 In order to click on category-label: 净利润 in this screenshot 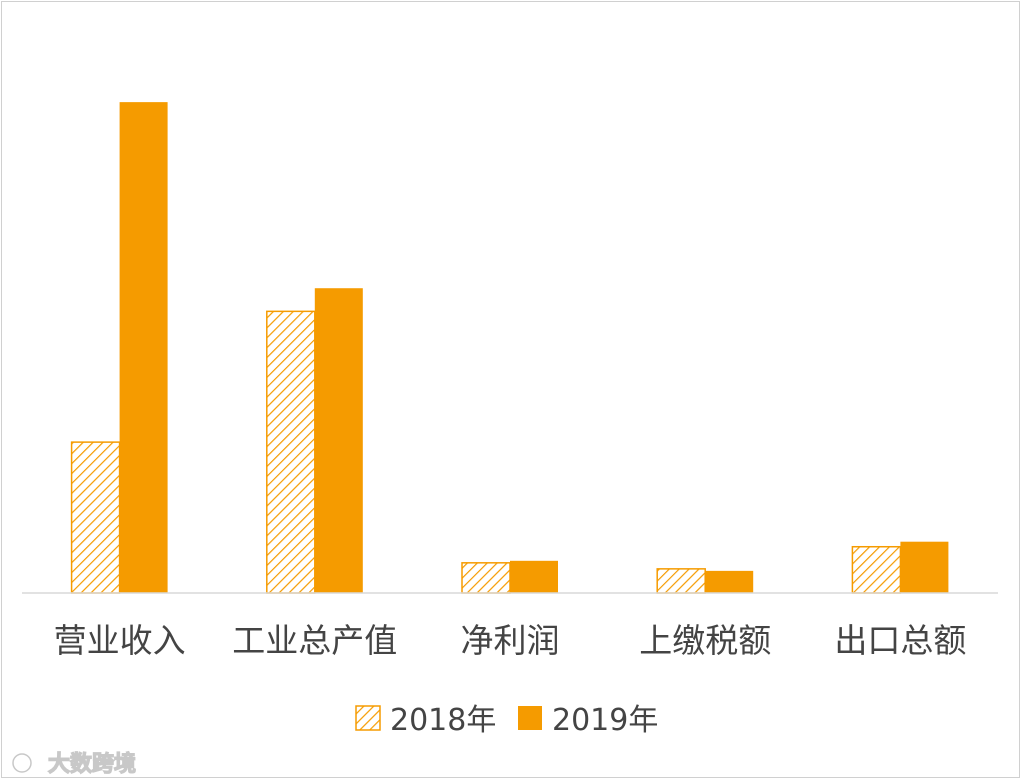, I will do `click(510, 640)`.